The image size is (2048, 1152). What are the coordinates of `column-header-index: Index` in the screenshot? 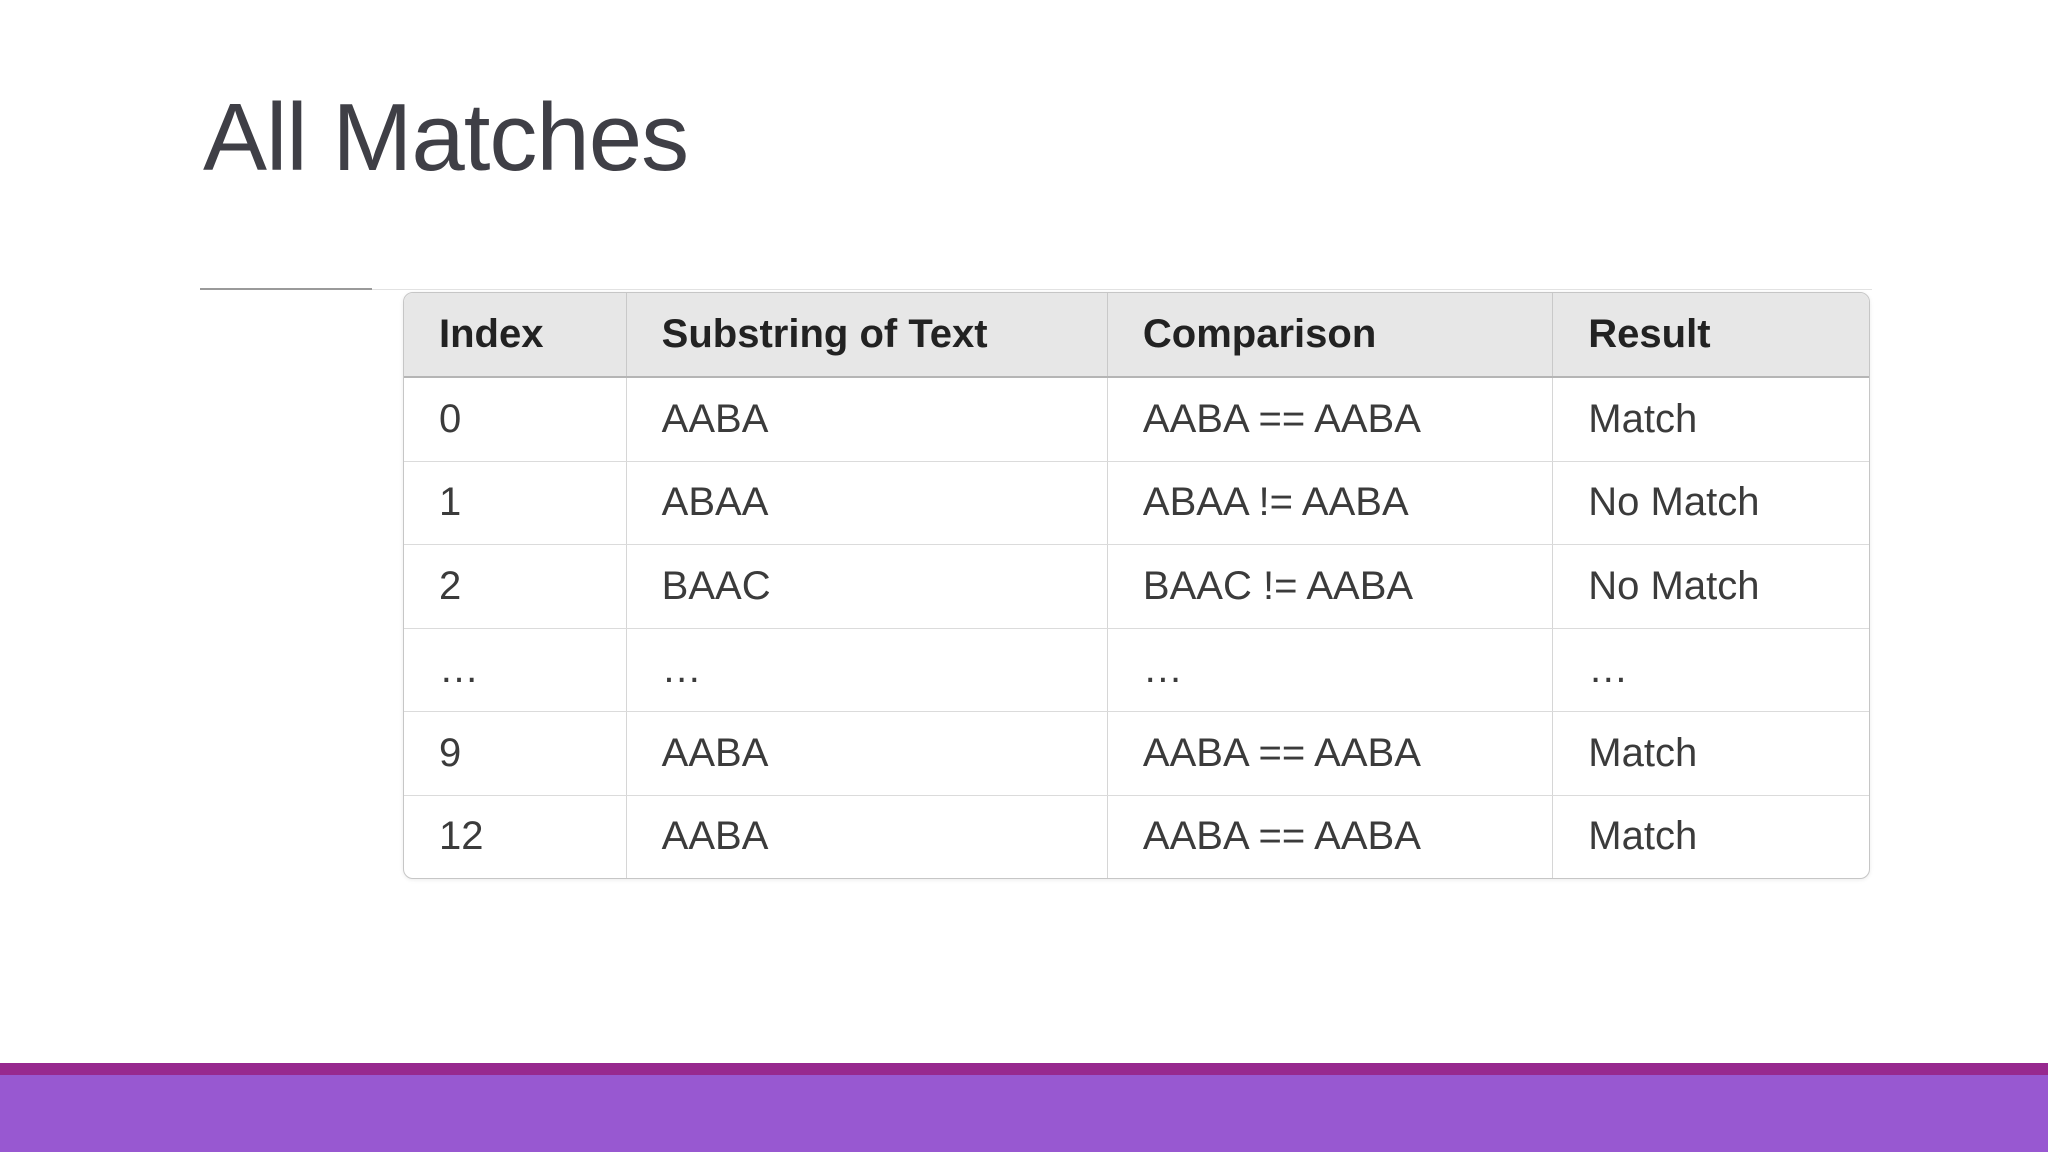 It's located at (515, 334).